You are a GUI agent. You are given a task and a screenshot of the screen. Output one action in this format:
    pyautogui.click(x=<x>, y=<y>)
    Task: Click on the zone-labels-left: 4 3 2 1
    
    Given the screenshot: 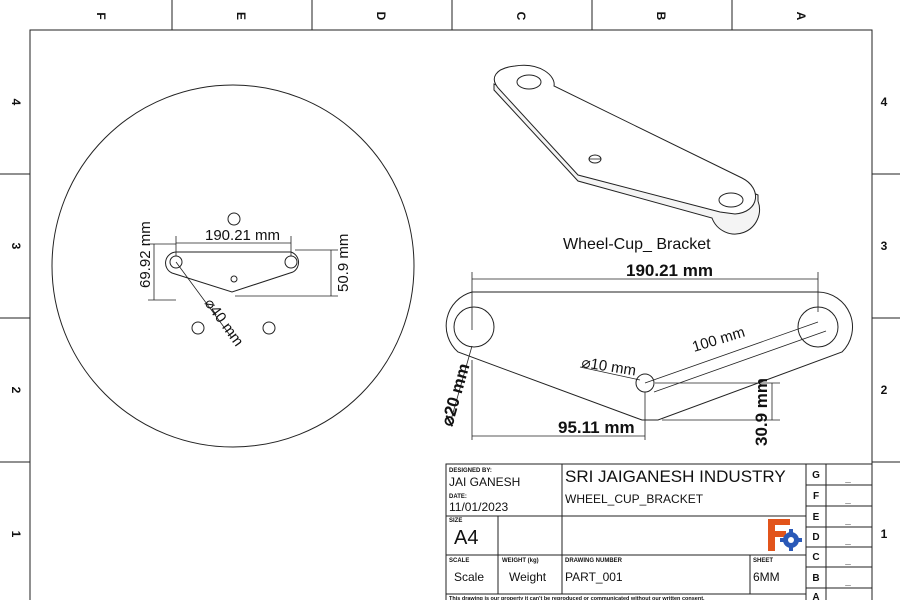 What is the action you would take?
    pyautogui.click(x=16, y=318)
    